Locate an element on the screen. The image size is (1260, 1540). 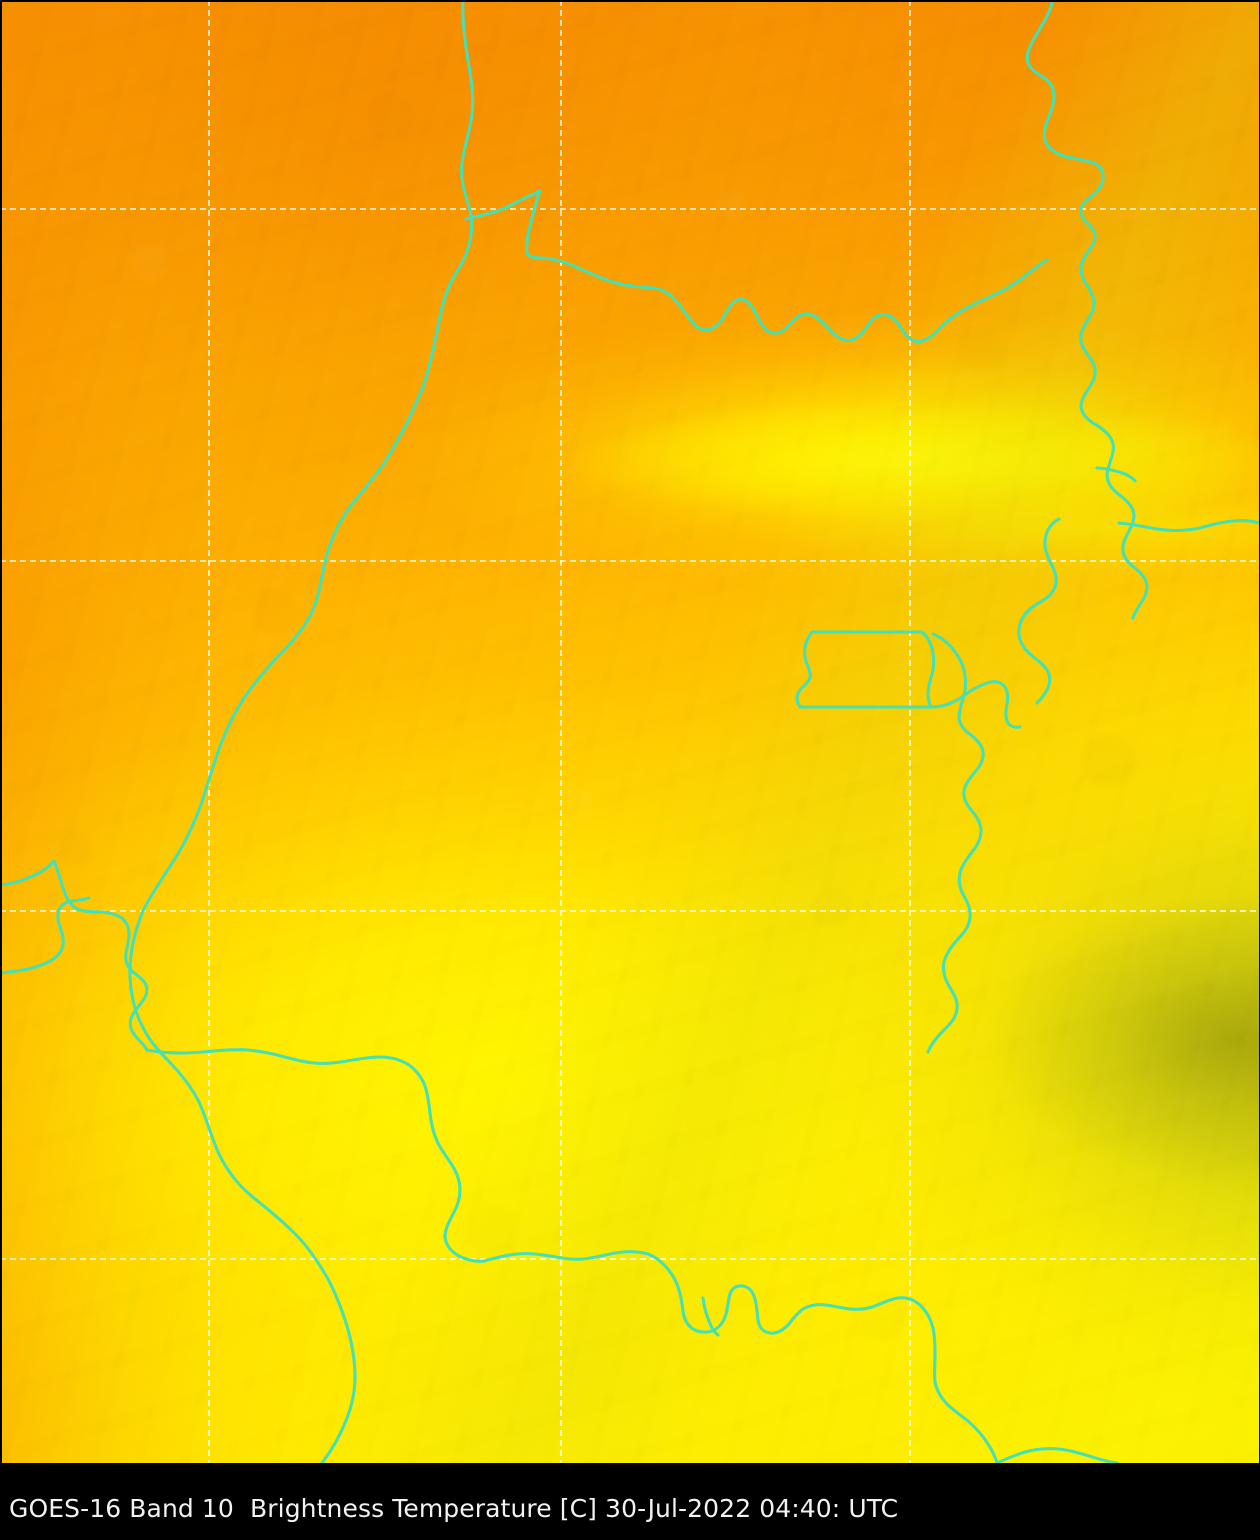
boundary-south-tail is located at coordinates (710, 1316).